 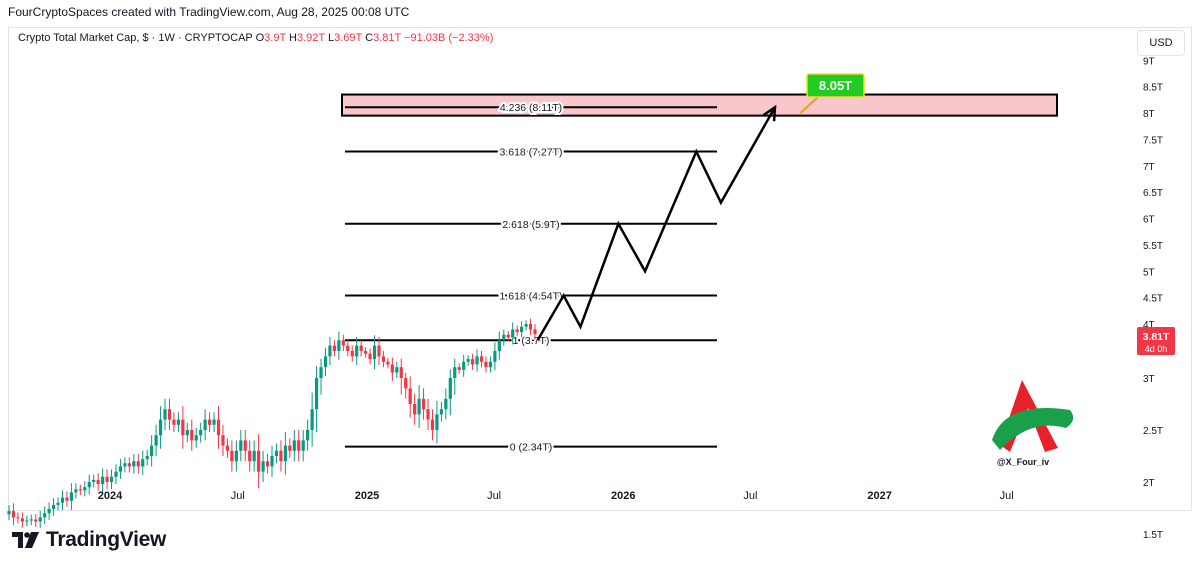 I want to click on tradingview-logo-icon, so click(x=25, y=540).